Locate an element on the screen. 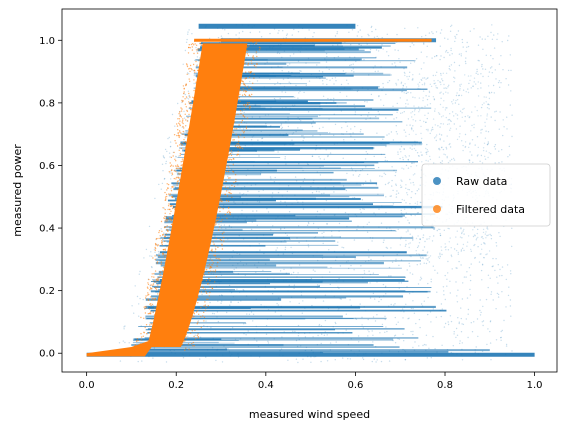 Image resolution: width=567 pixels, height=432 pixels. x-tick-label: 0.4 is located at coordinates (266, 385).